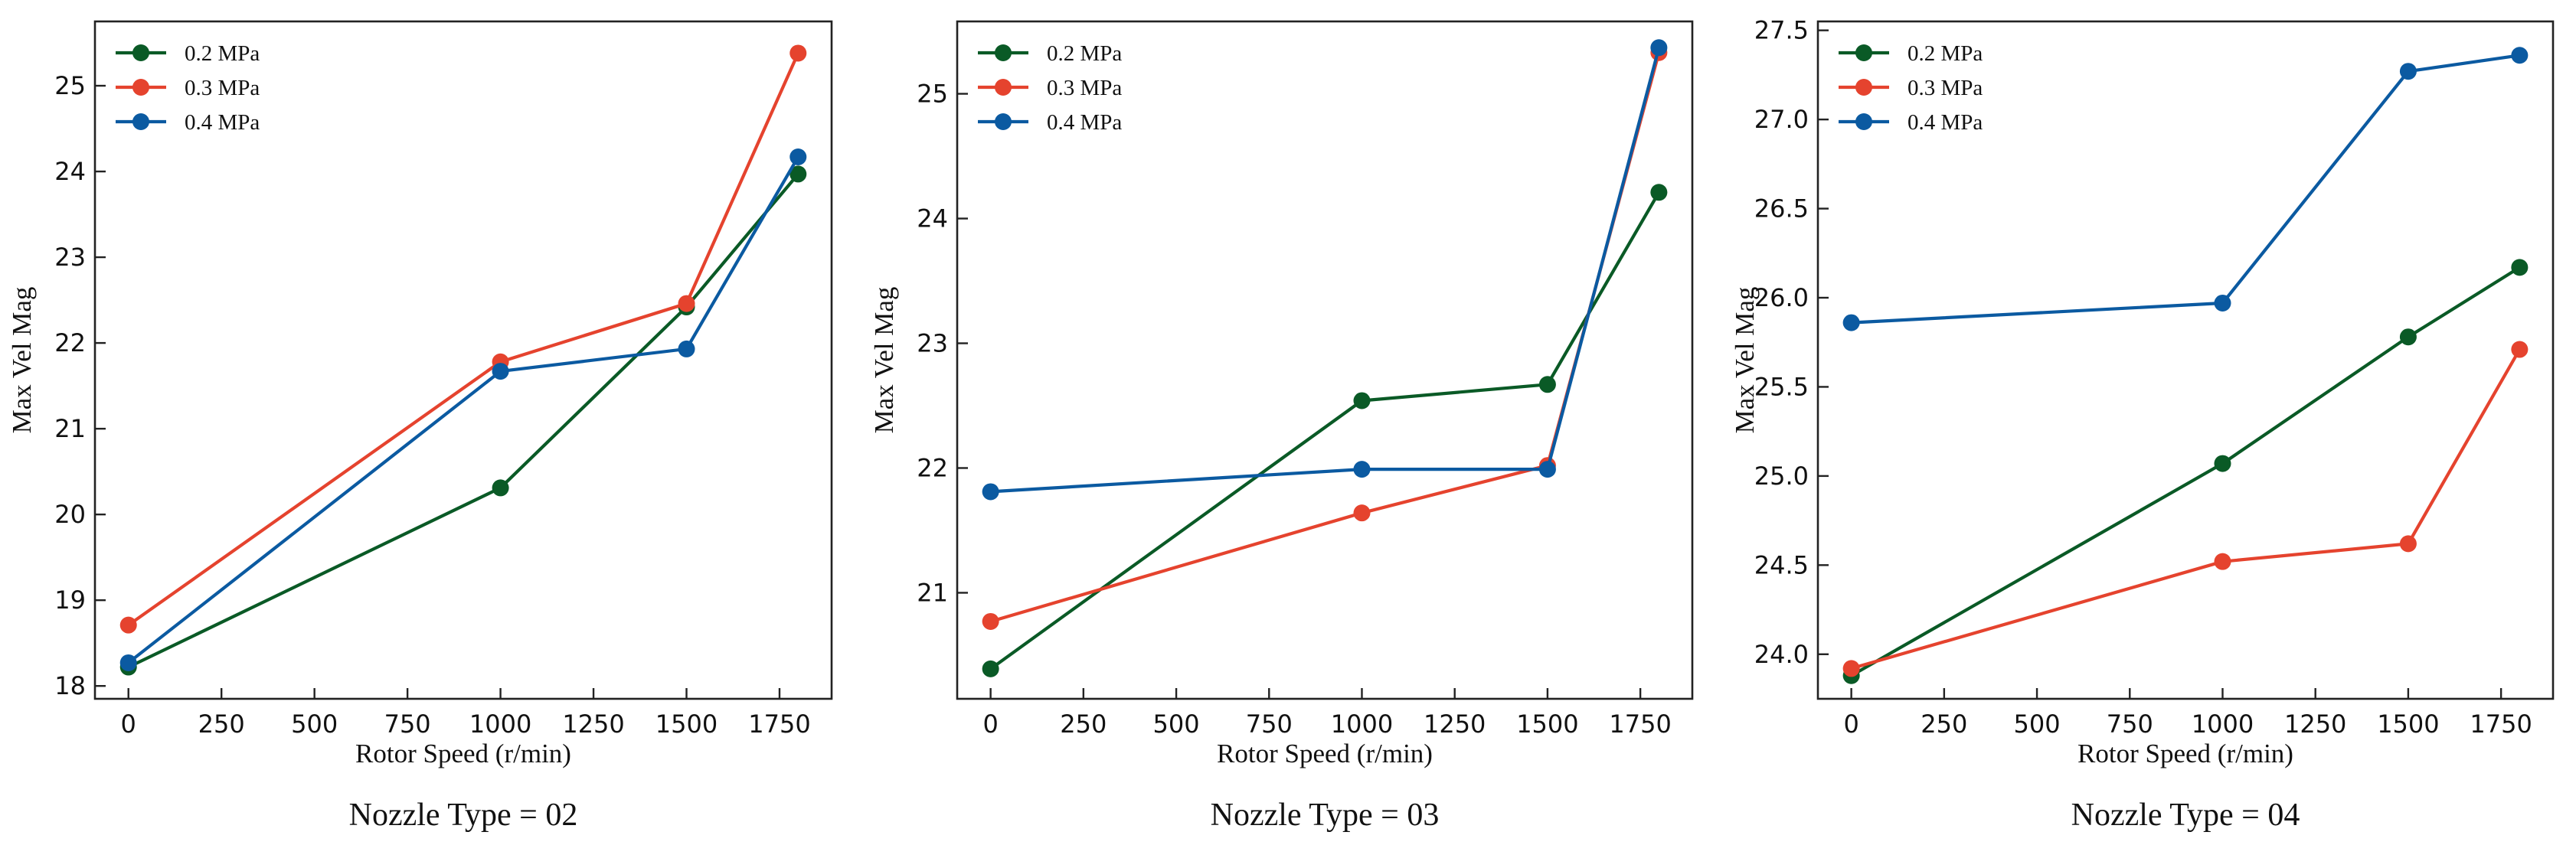 The width and height of the screenshot is (2576, 845). What do you see at coordinates (2185, 815) in the screenshot?
I see `chart-caption: Nozzle Type = 04` at bounding box center [2185, 815].